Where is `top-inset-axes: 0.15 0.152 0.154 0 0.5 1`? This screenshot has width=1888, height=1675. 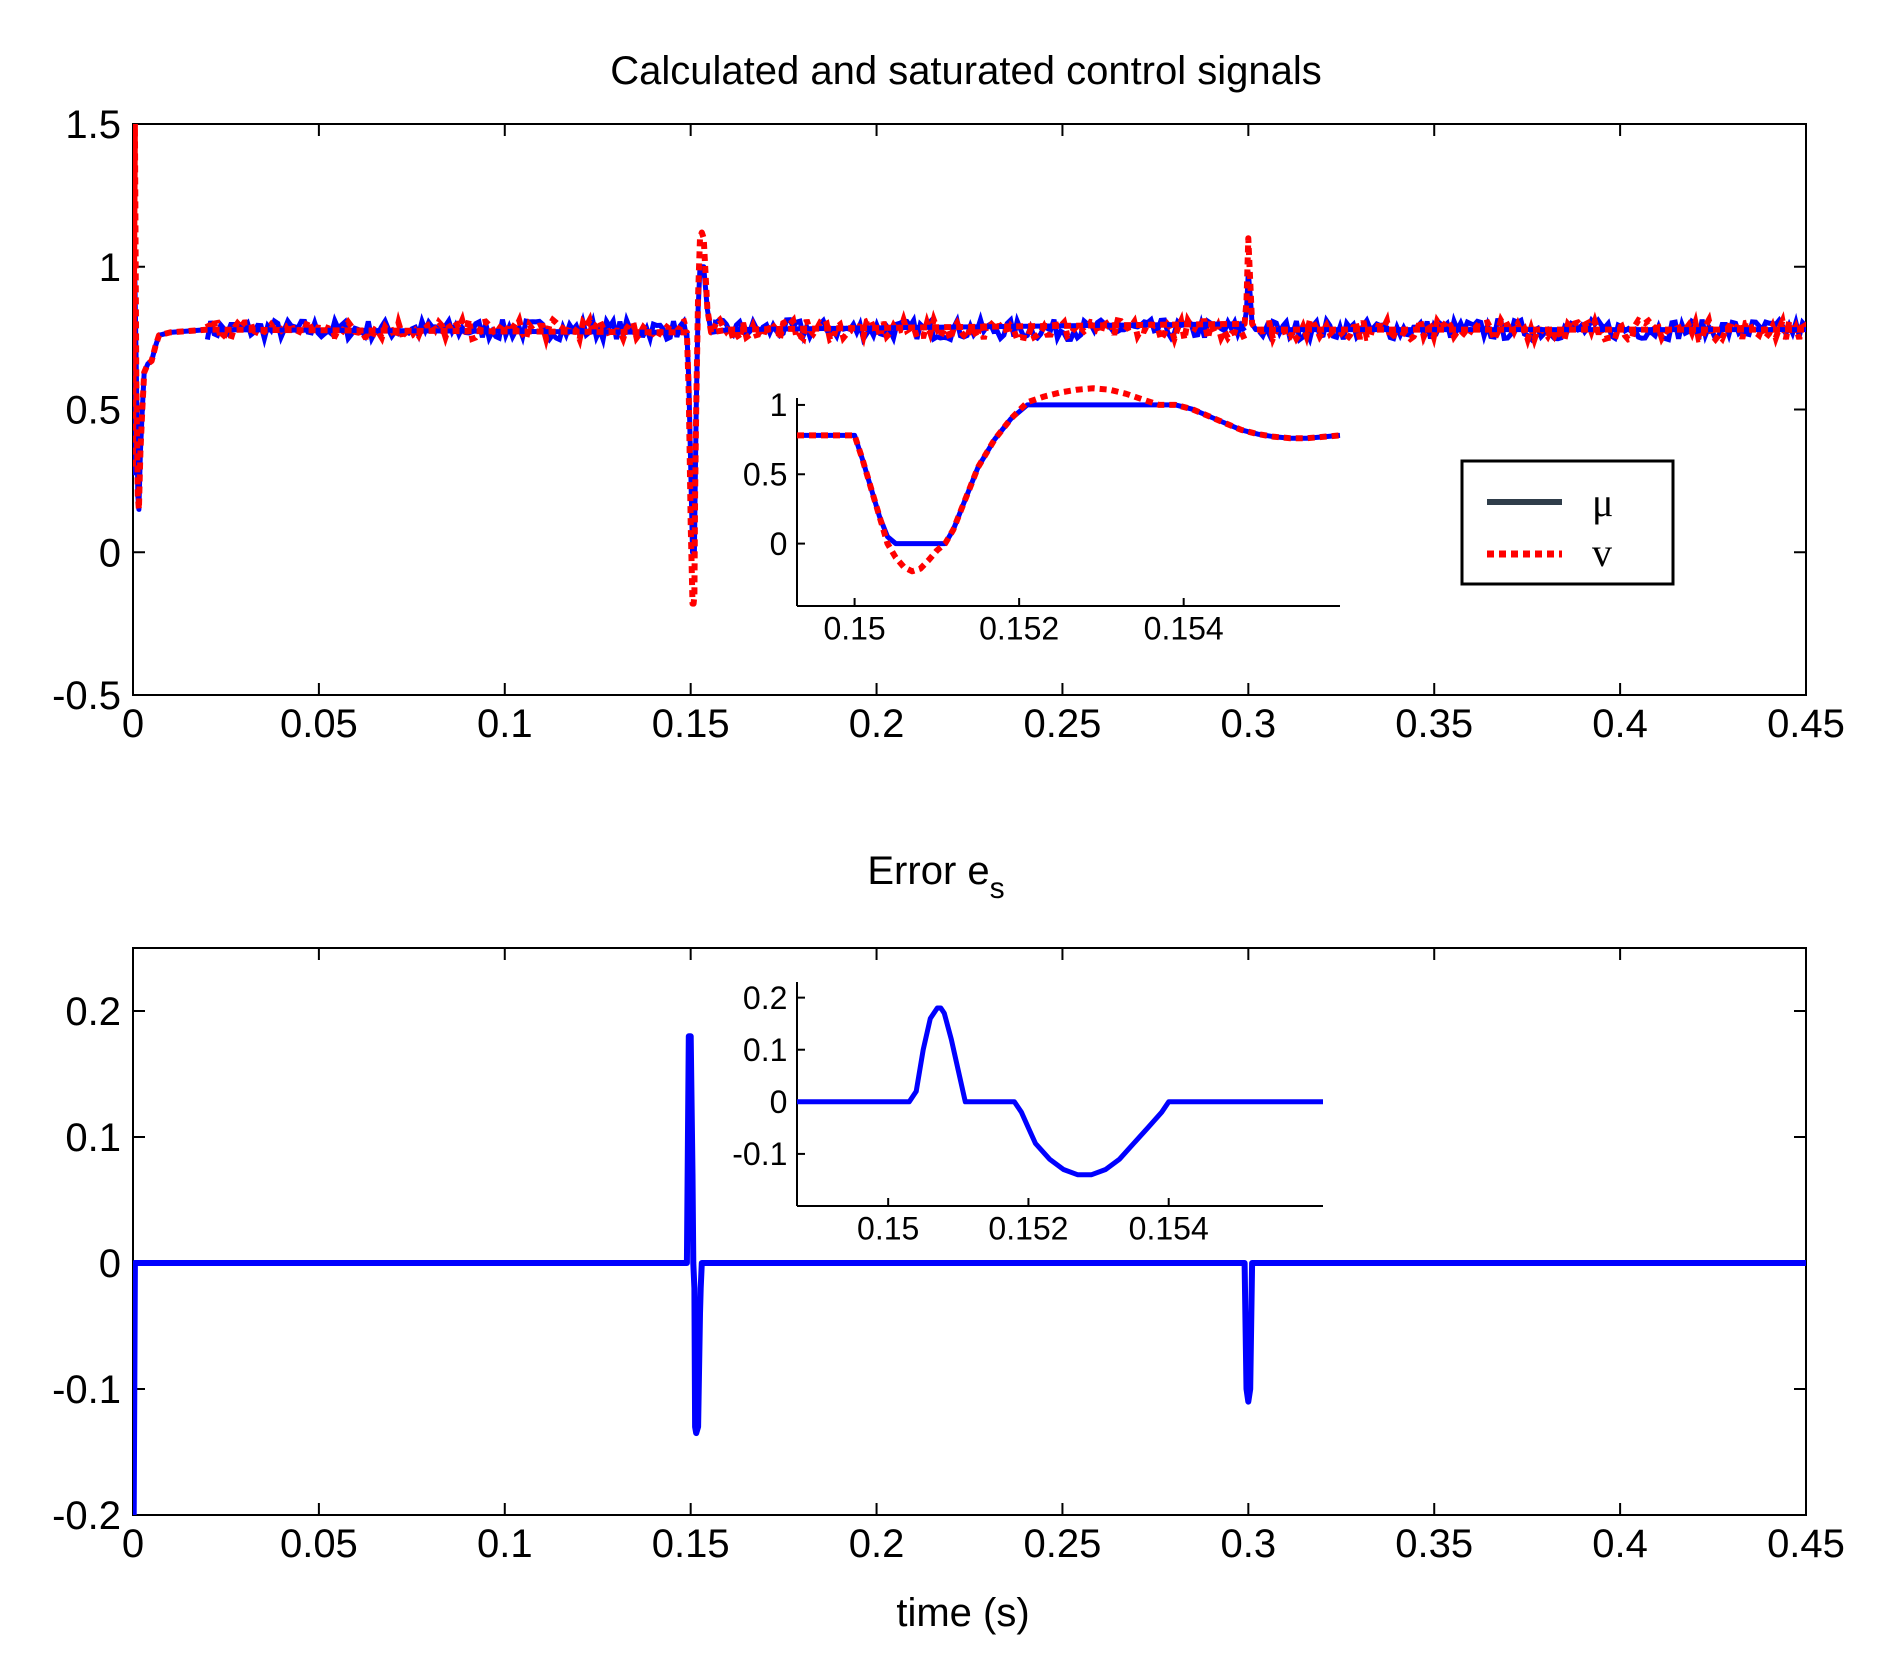
top-inset-axes: 0.15 0.152 0.154 0 0.5 1 is located at coordinates (1041, 517).